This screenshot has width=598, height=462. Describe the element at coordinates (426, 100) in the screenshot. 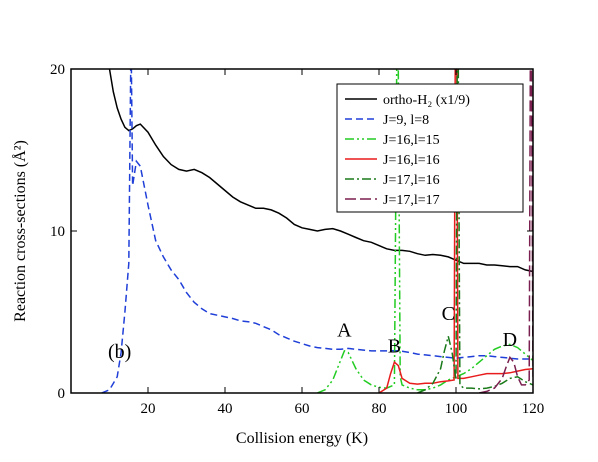

I see `legend-label-0: ortho-H₂ (x1/9)` at that location.